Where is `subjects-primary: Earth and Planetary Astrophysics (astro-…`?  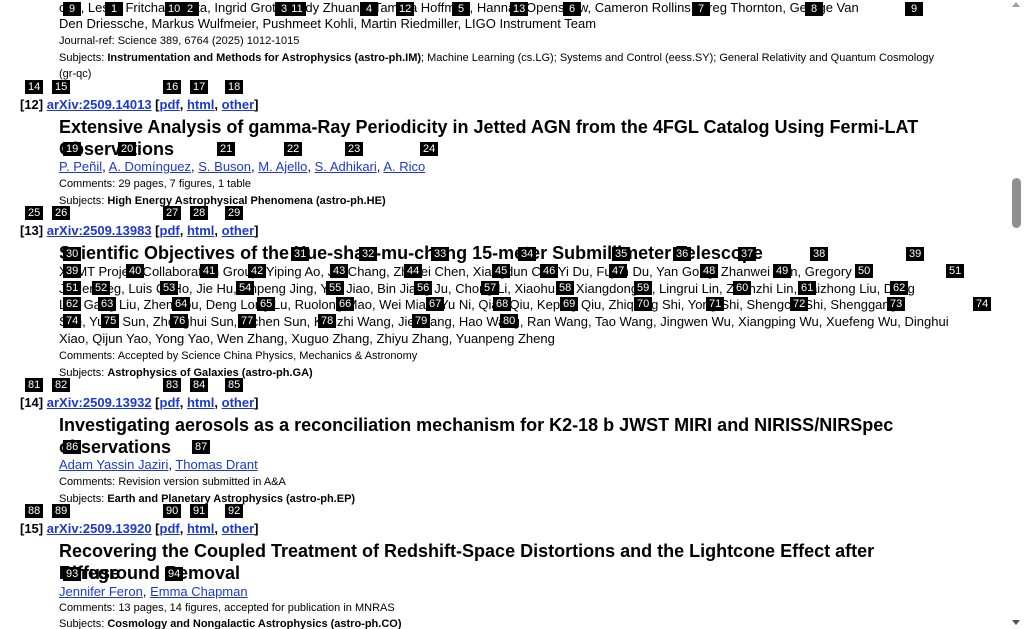
subjects-primary: Earth and Planetary Astrophysics (astro-… is located at coordinates (231, 499).